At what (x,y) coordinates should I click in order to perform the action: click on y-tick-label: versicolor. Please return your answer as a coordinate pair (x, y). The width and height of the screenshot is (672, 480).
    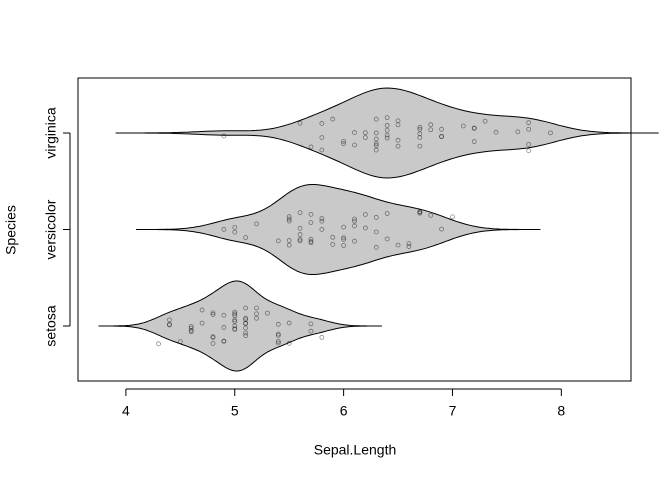
    Looking at the image, I should click on (51, 229).